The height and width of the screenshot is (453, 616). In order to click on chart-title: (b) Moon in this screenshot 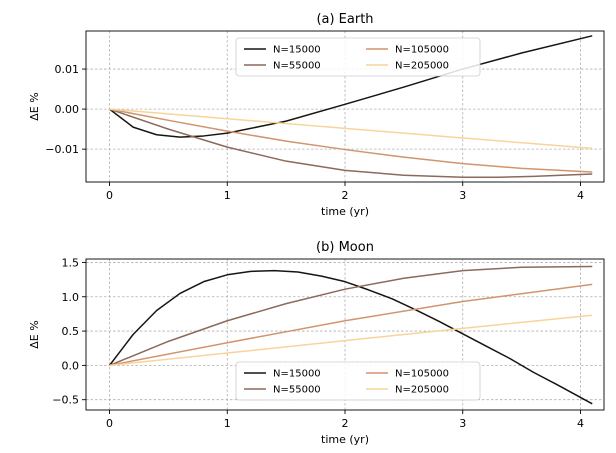, I will do `click(345, 247)`.